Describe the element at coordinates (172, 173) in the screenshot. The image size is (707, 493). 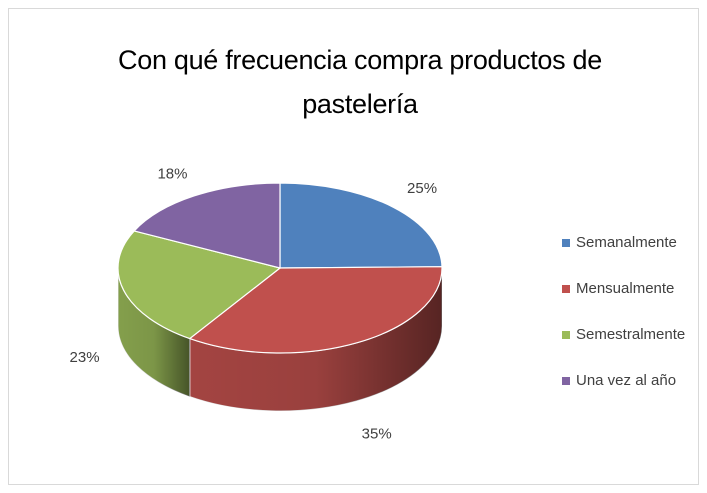
I see `data-label: 18%` at that location.